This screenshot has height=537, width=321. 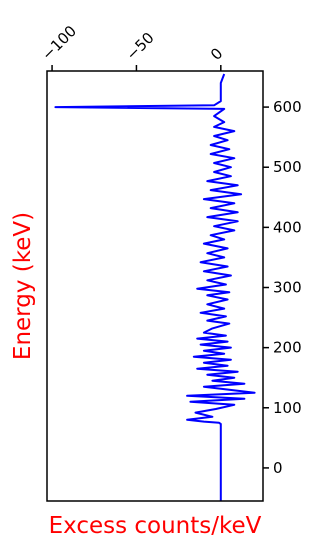 What do you see at coordinates (216, 53) in the screenshot?
I see `x-tick-label: 0` at bounding box center [216, 53].